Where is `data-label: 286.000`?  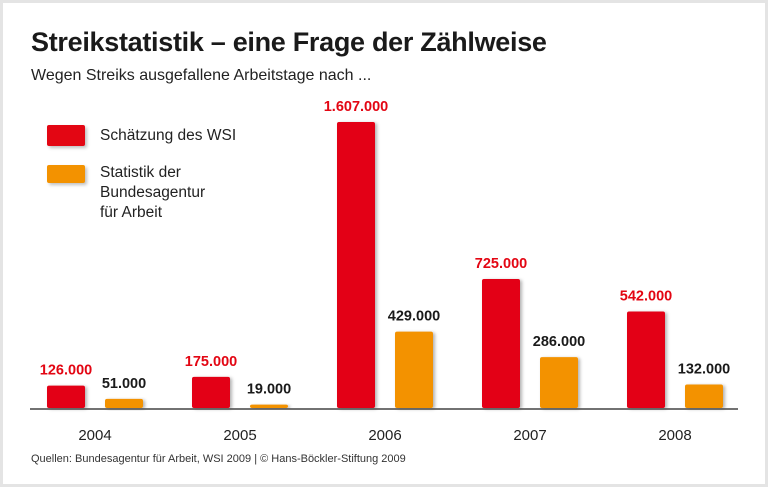 data-label: 286.000 is located at coordinates (559, 342).